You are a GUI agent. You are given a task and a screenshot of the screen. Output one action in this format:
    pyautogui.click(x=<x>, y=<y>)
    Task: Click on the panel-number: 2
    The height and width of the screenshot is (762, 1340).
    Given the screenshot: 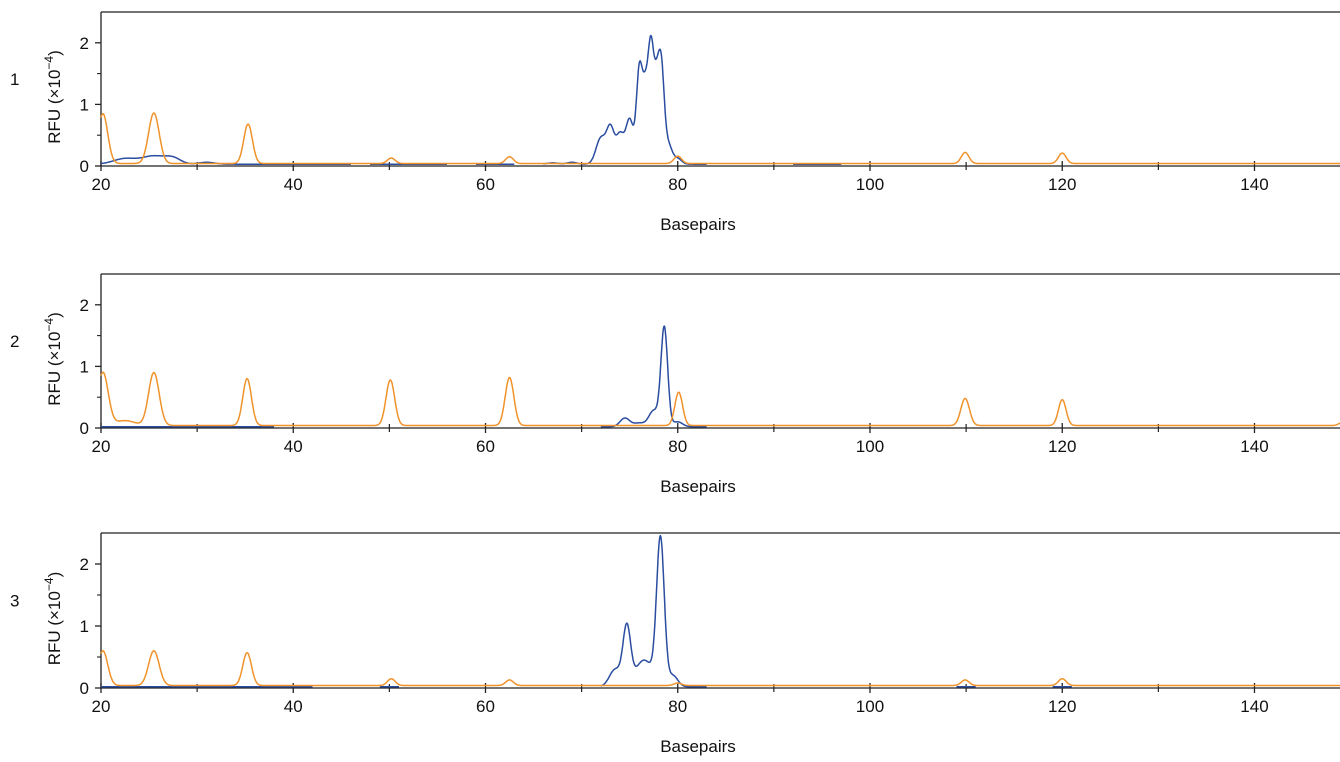 What is the action you would take?
    pyautogui.click(x=14, y=341)
    